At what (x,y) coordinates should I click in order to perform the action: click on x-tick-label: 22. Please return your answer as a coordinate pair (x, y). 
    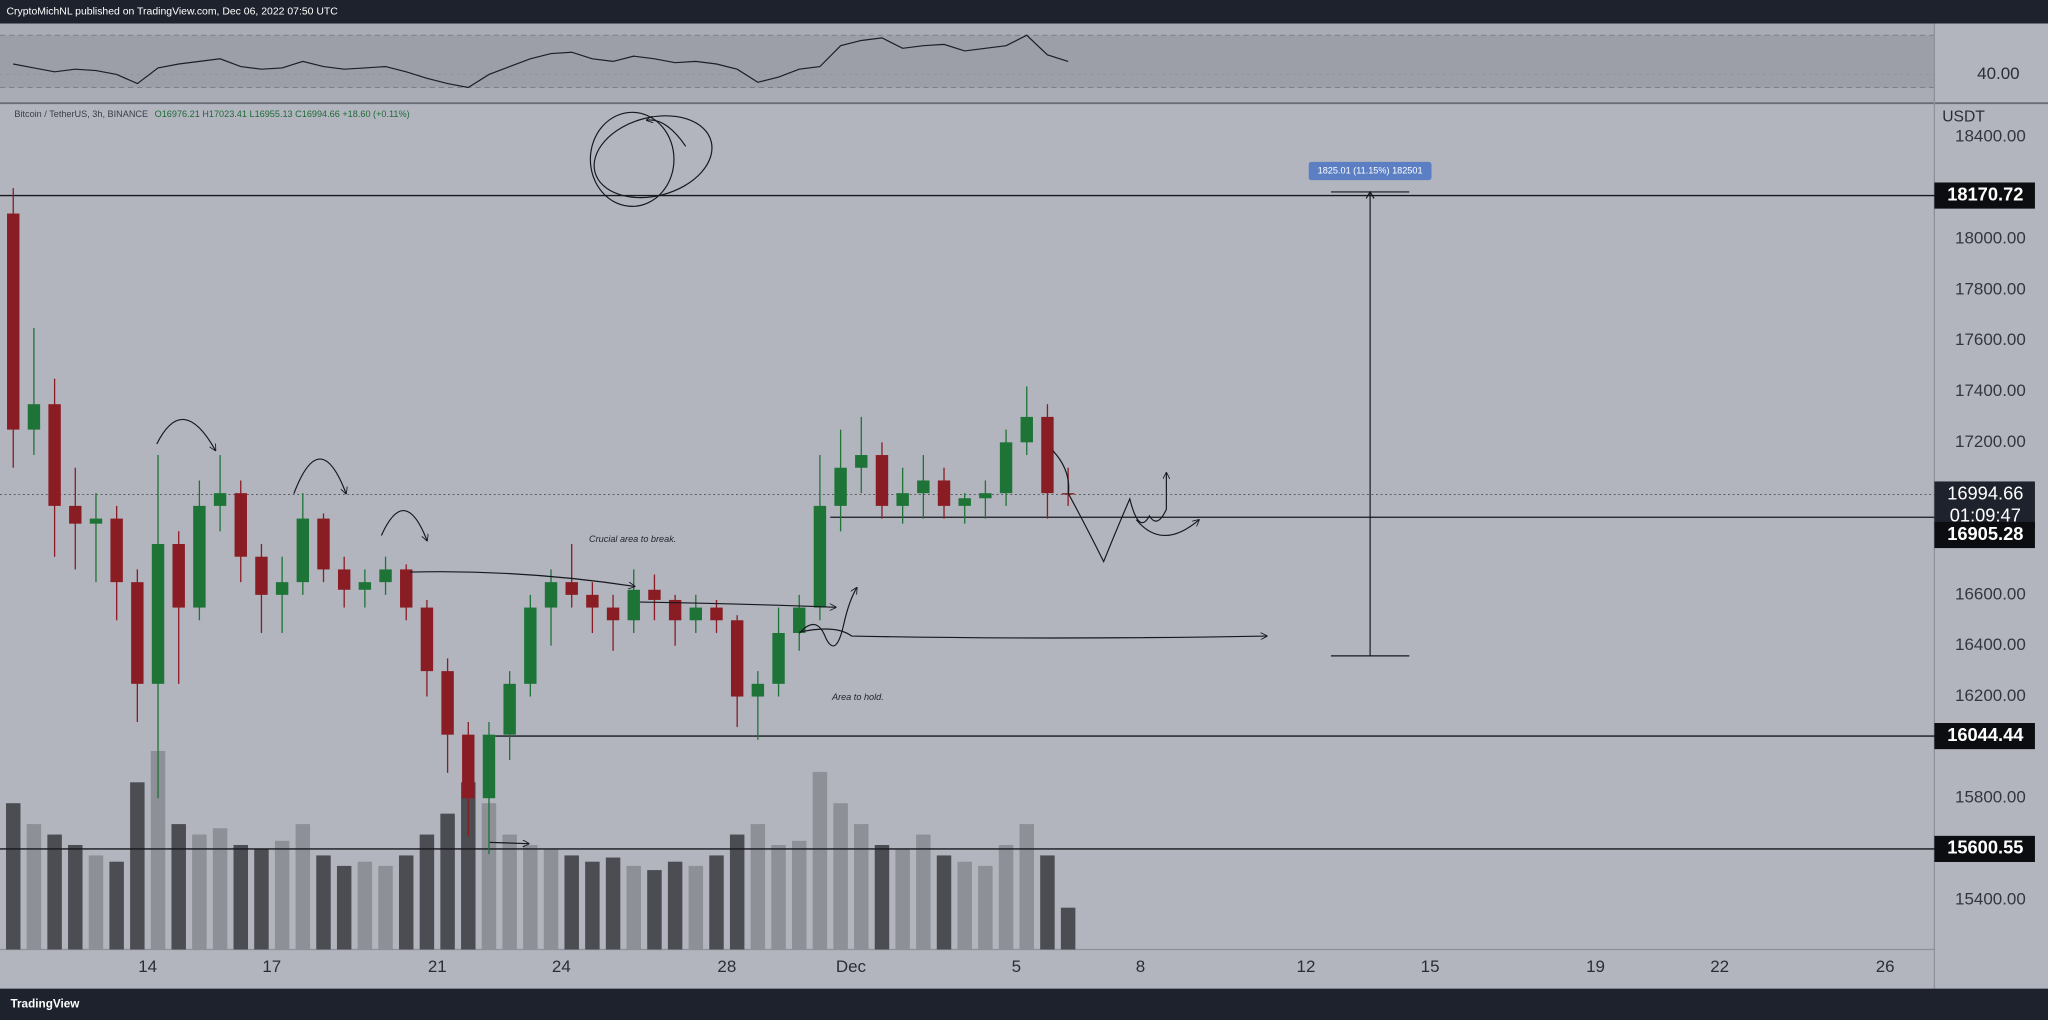
    Looking at the image, I should click on (1719, 966).